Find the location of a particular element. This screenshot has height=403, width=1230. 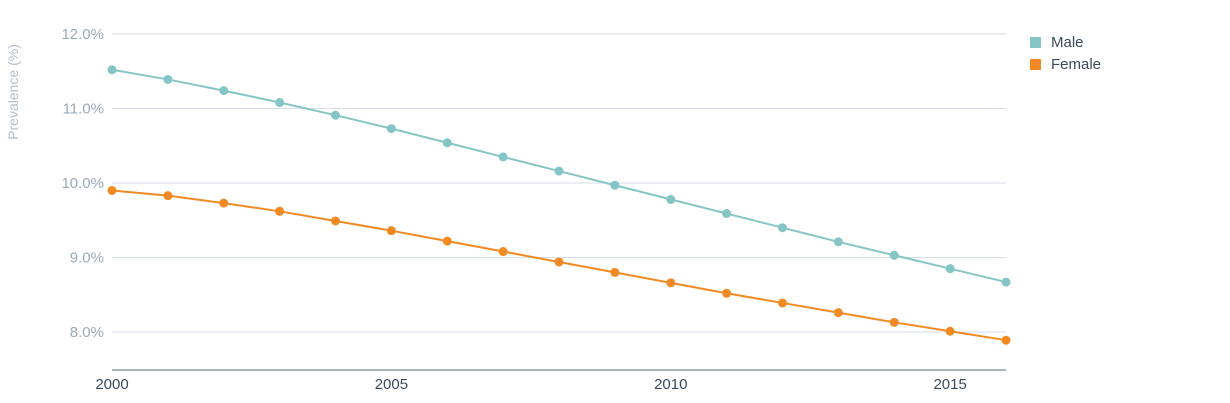

x-tick-label: 2015 is located at coordinates (949, 384).